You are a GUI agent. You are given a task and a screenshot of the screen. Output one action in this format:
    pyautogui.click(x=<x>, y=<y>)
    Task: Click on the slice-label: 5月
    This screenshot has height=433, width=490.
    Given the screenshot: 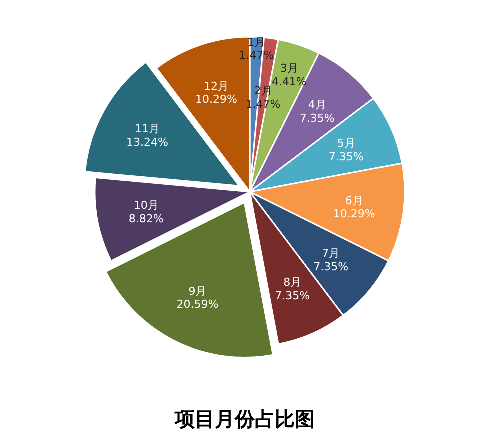 What is the action you would take?
    pyautogui.click(x=346, y=143)
    